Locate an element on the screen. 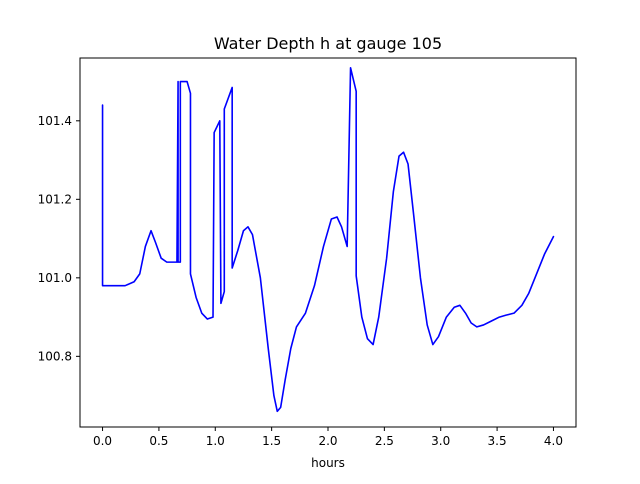 This screenshot has height=484, width=640. x-tick-label: 1.0 is located at coordinates (215, 441).